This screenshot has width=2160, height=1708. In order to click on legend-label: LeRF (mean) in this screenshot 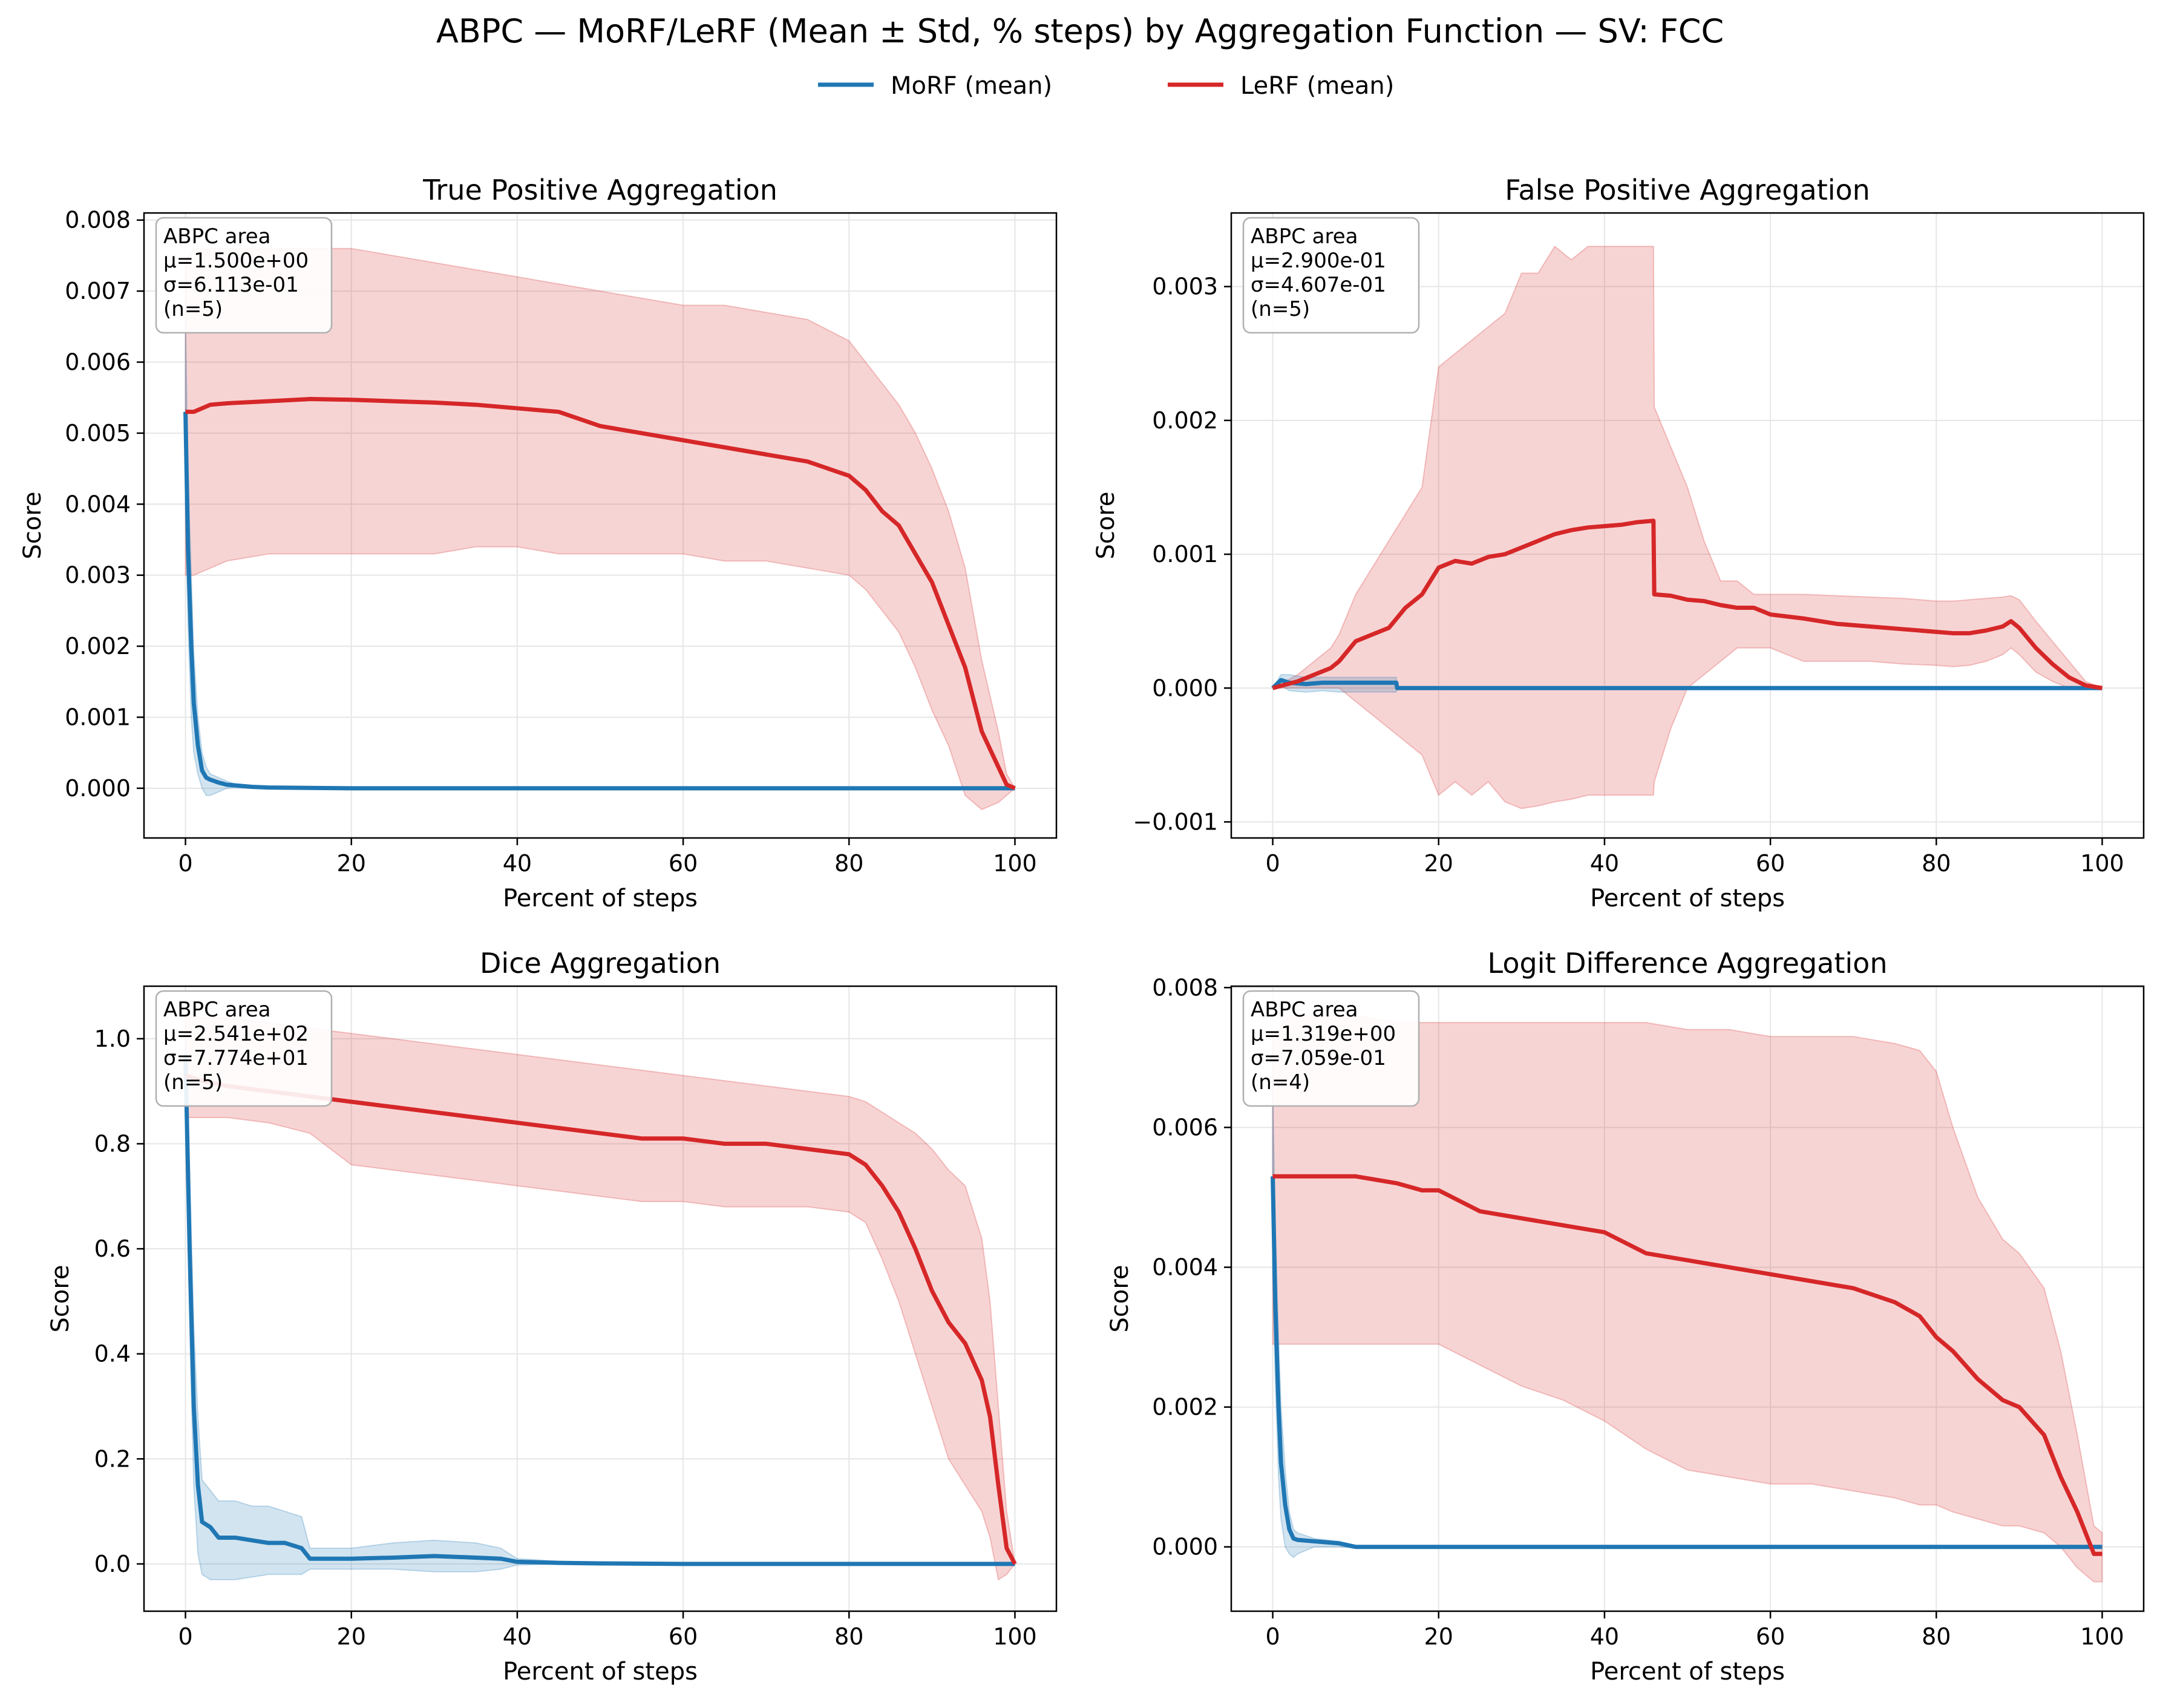, I will do `click(1317, 86)`.